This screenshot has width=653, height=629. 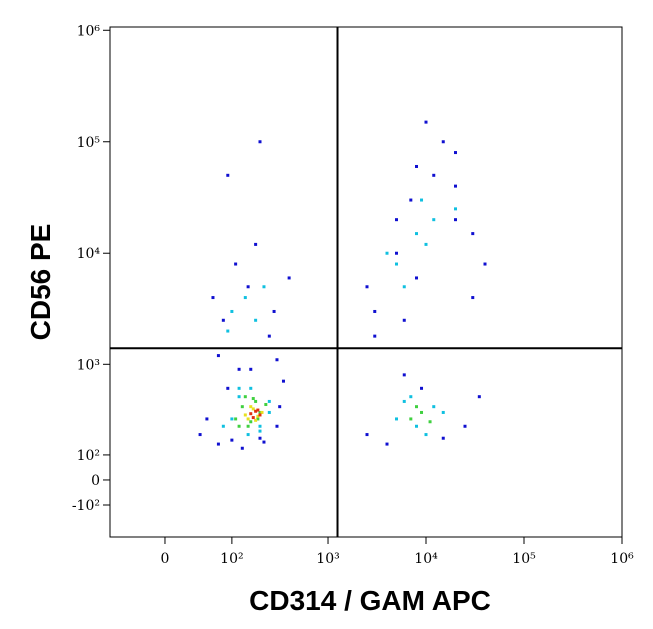 What do you see at coordinates (622, 559) in the screenshot?
I see `x-tick-label: 10⁶` at bounding box center [622, 559].